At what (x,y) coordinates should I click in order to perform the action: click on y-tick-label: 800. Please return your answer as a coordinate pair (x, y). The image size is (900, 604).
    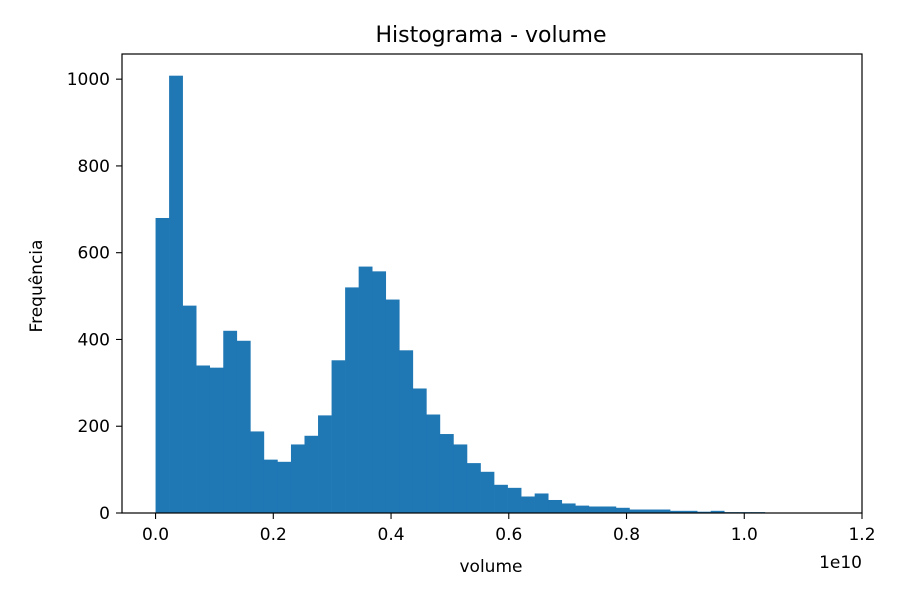
    Looking at the image, I should click on (94, 167).